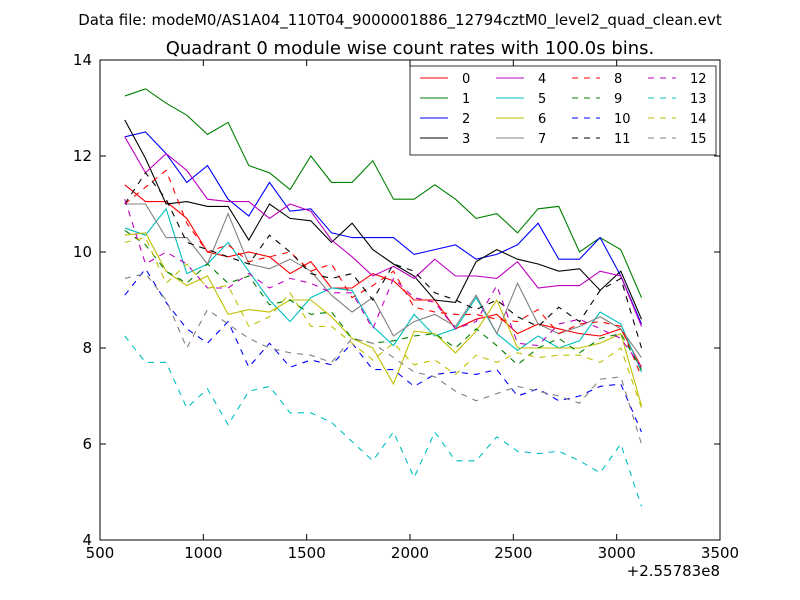  I want to click on legend-label-14: 14, so click(698, 119).